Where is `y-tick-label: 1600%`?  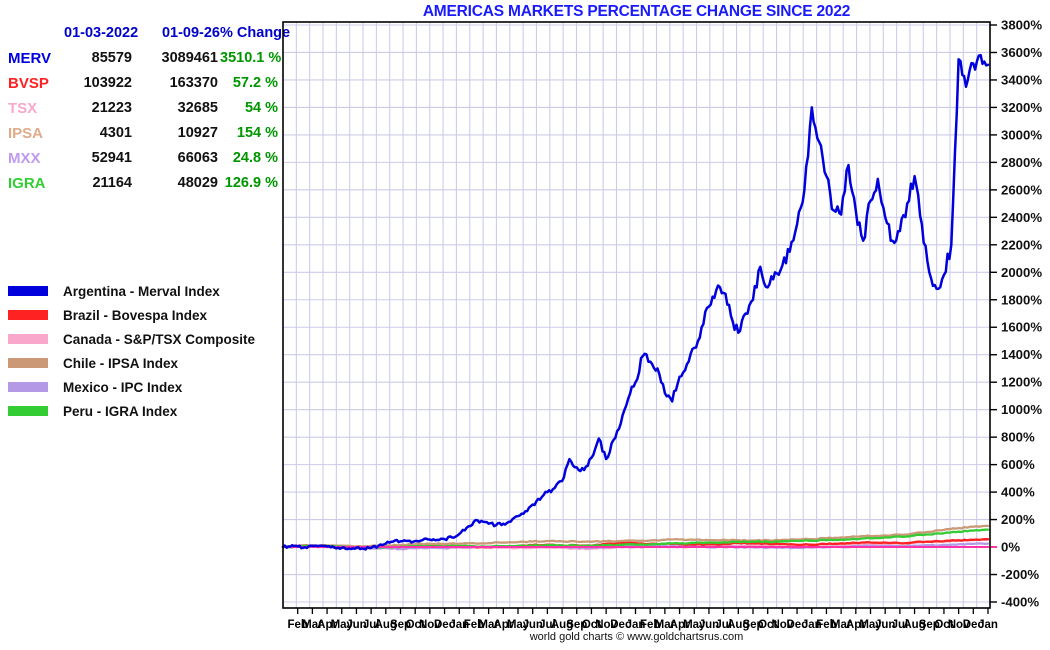
y-tick-label: 1600% is located at coordinates (1021, 327).